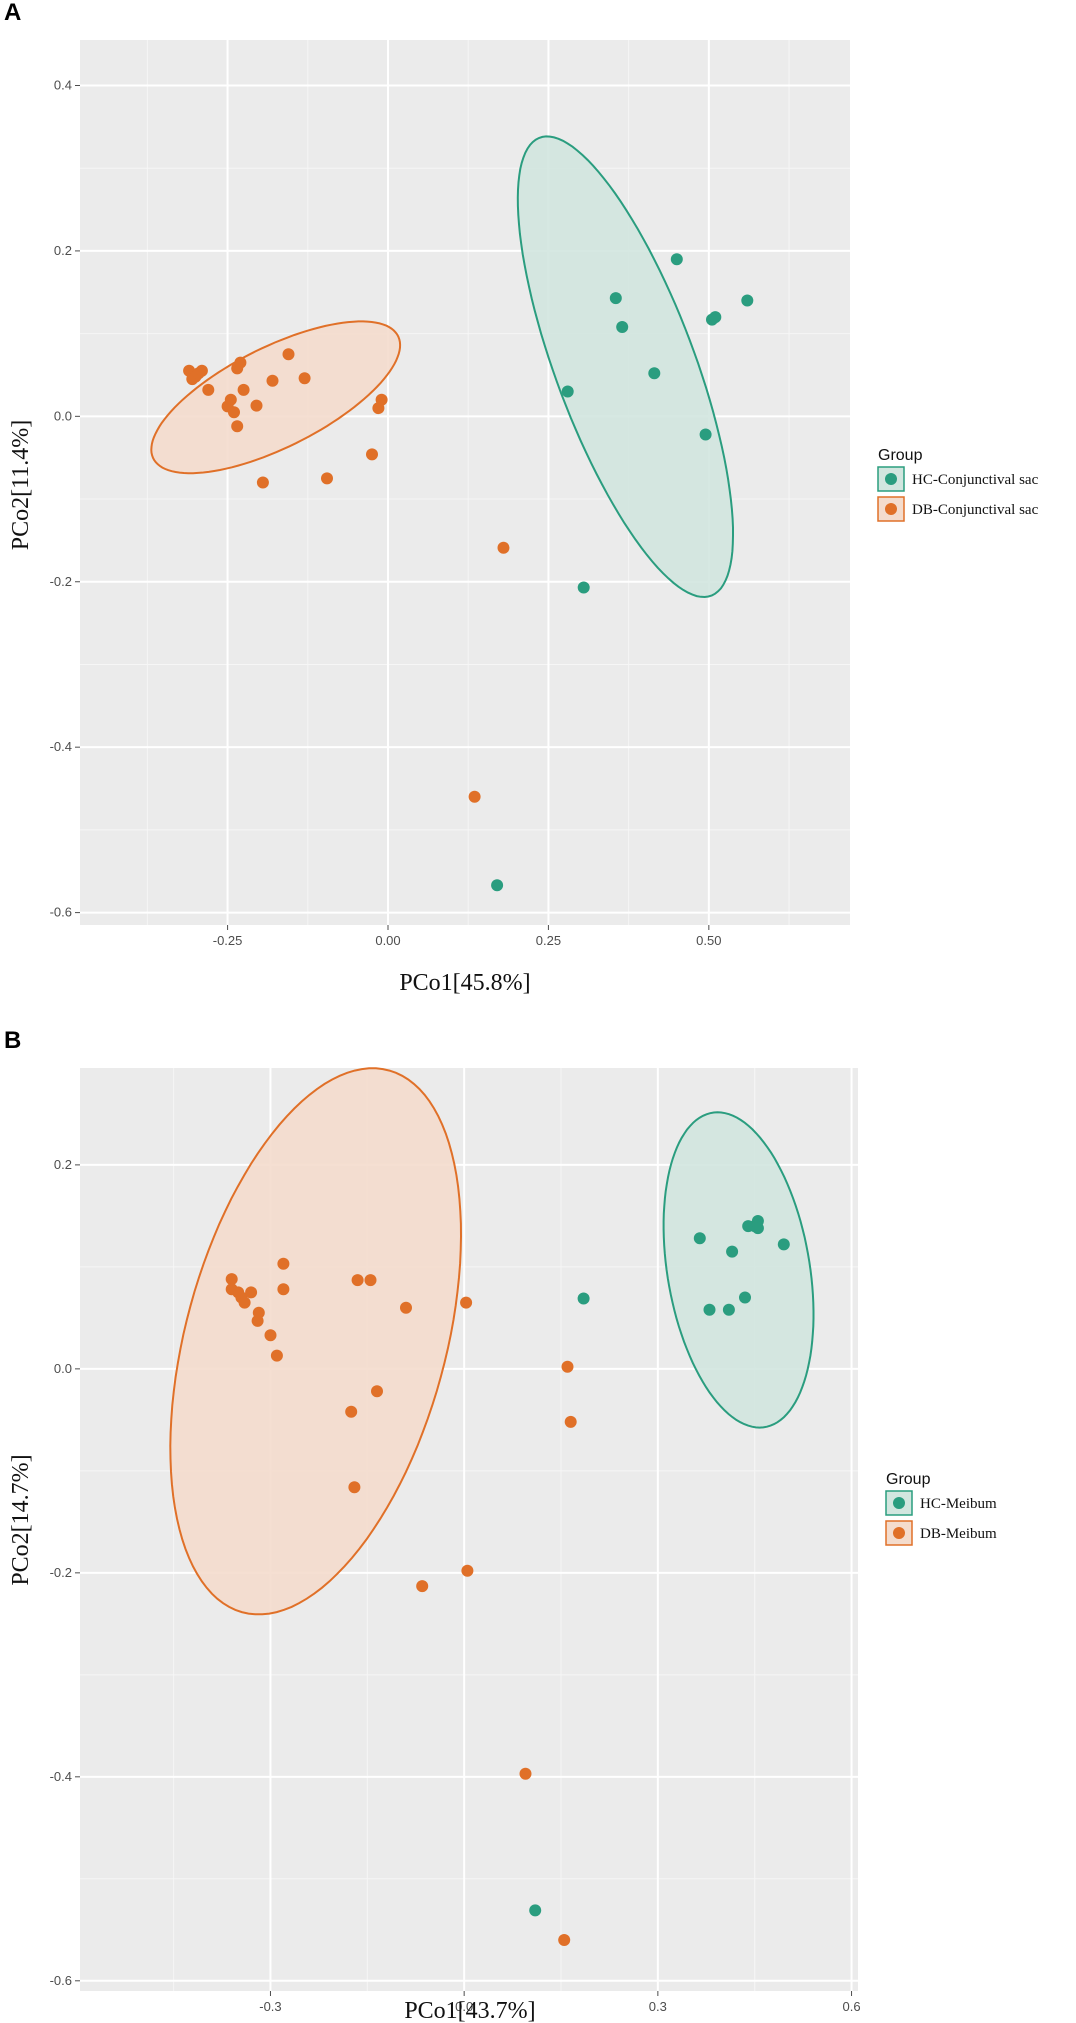 The height and width of the screenshot is (2023, 1076). Describe the element at coordinates (975, 480) in the screenshot. I see `panel-a-legend-label-hc: HC-Conjunctival sac` at that location.